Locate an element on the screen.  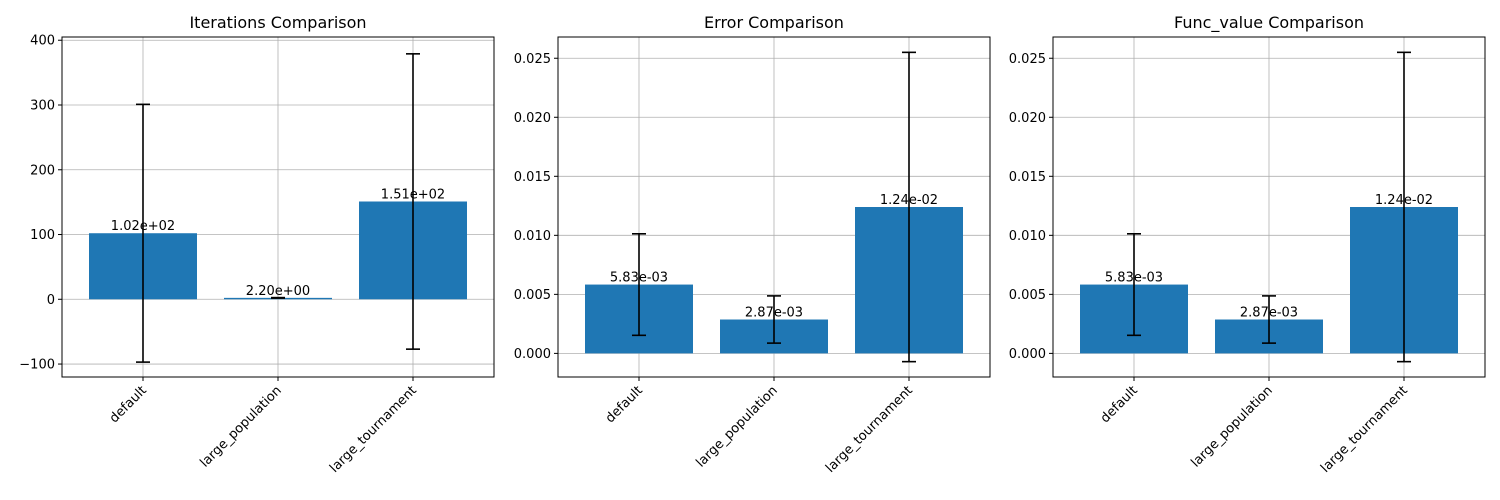
y-tick-label: 300 is located at coordinates (42, 106).